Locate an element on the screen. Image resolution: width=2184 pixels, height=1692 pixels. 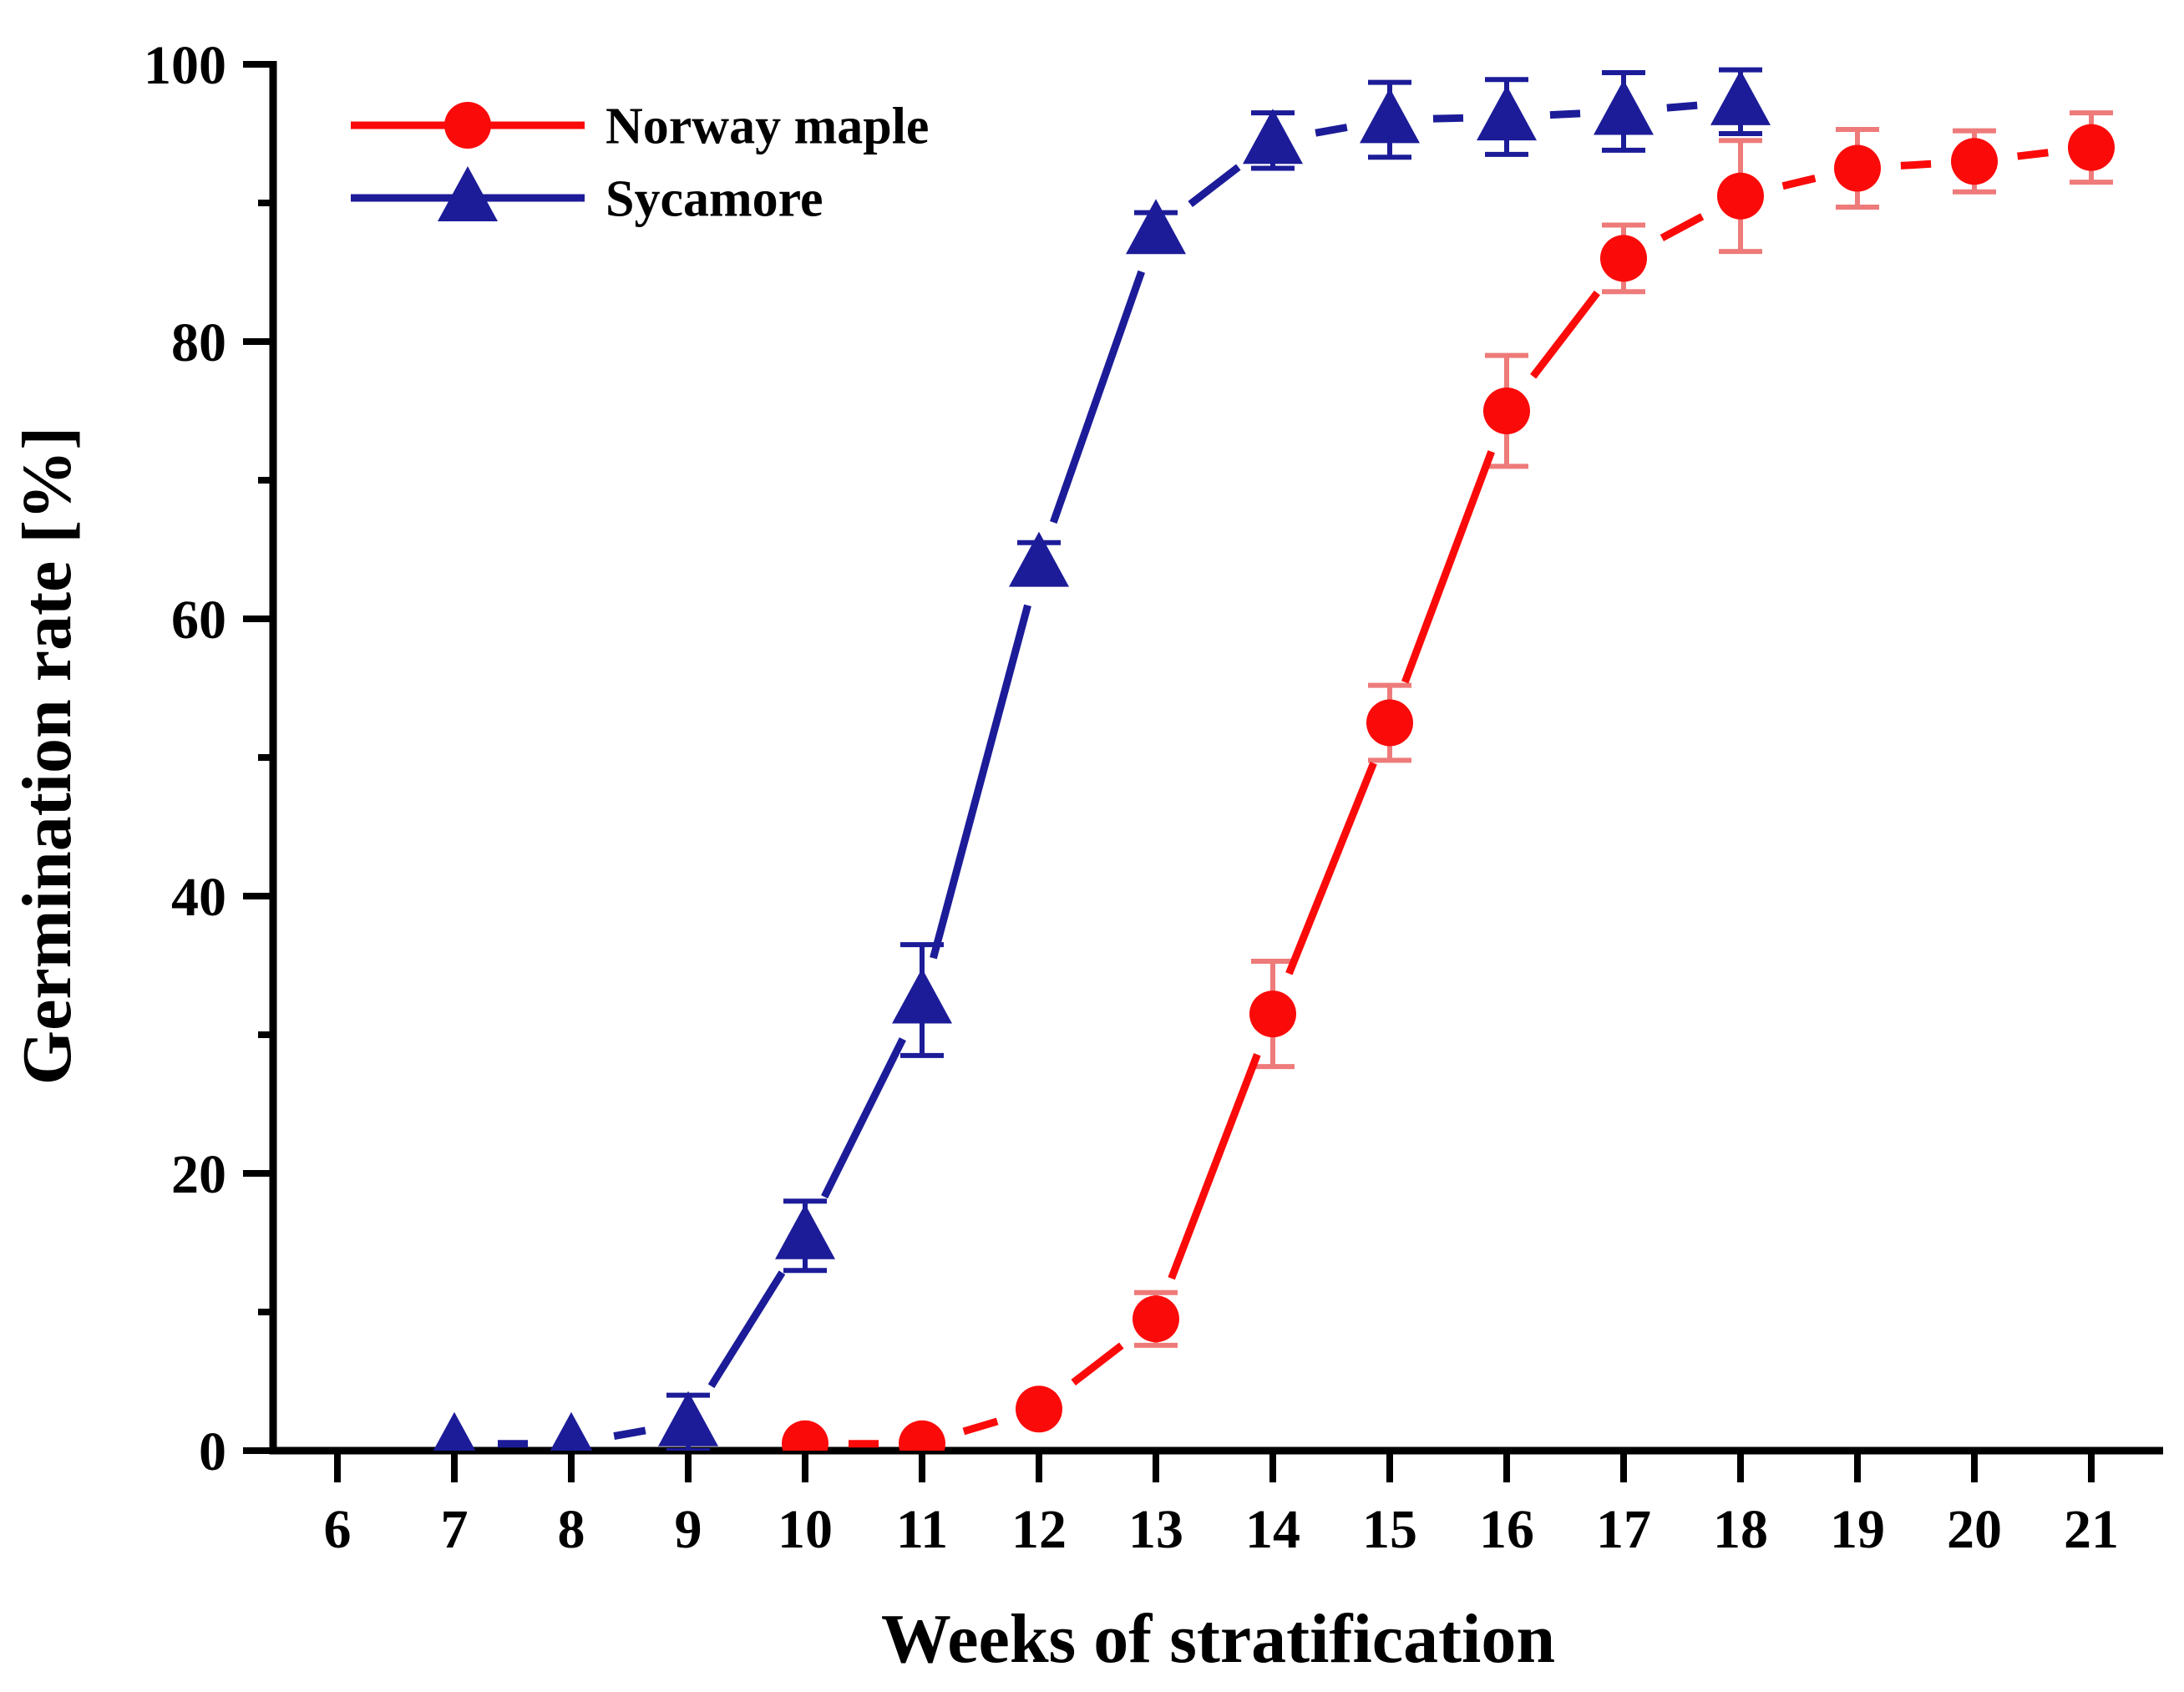
legend: Norway maple Sycamore is located at coordinates (640, 163).